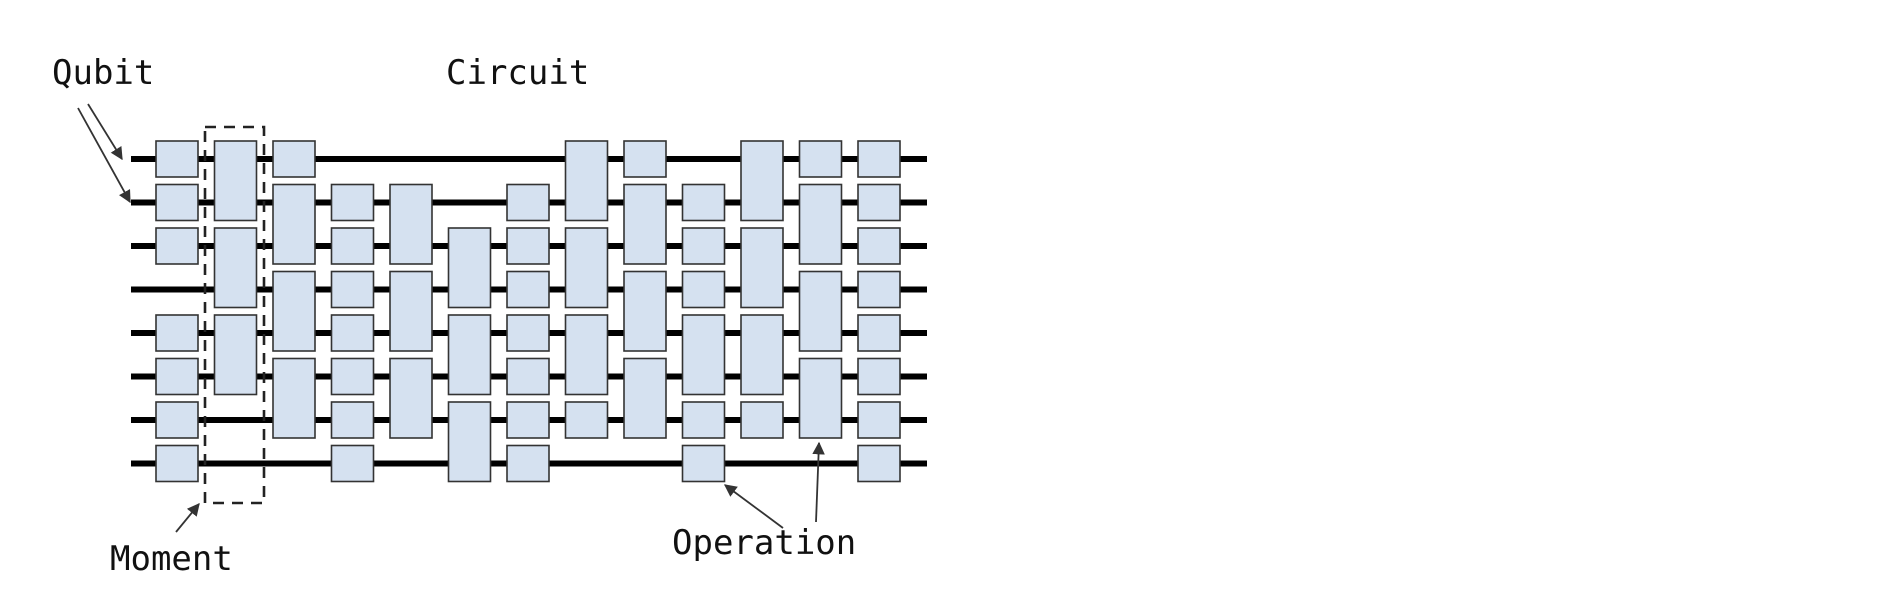  I want to click on moment-highlight-box, so click(234, 315).